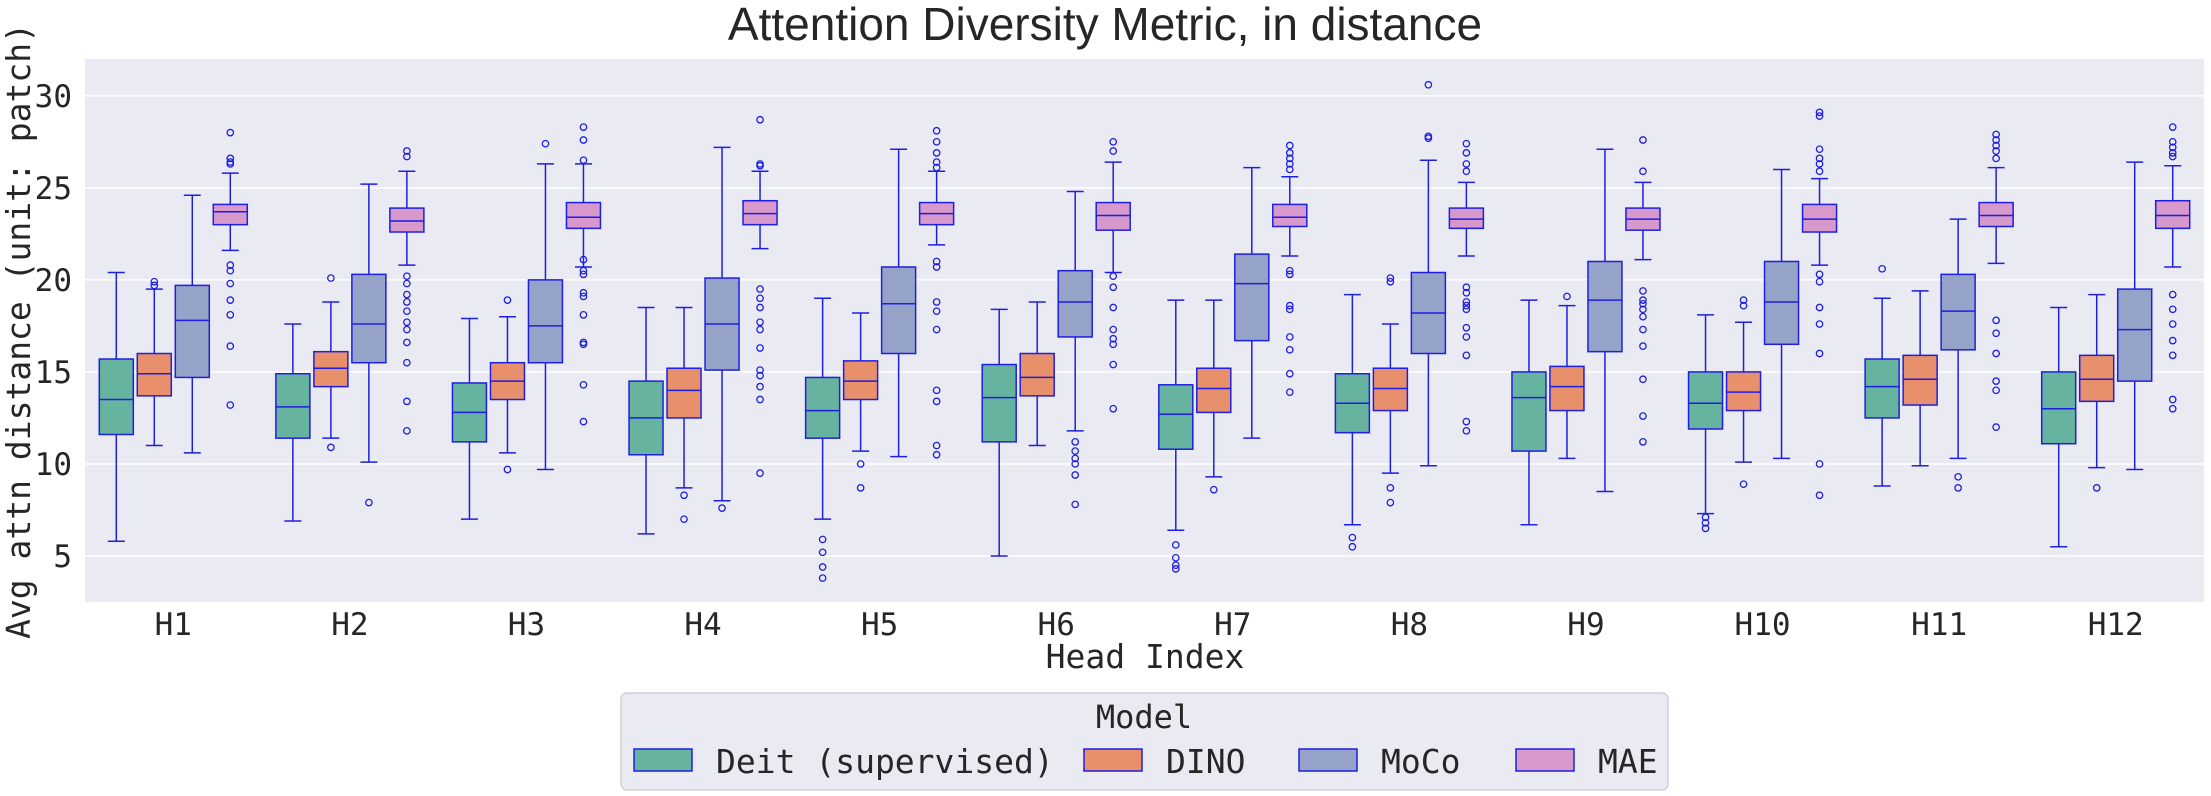 This screenshot has height=796, width=2211. What do you see at coordinates (1290, 269) in the screenshot?
I see `box-mae-h7` at bounding box center [1290, 269].